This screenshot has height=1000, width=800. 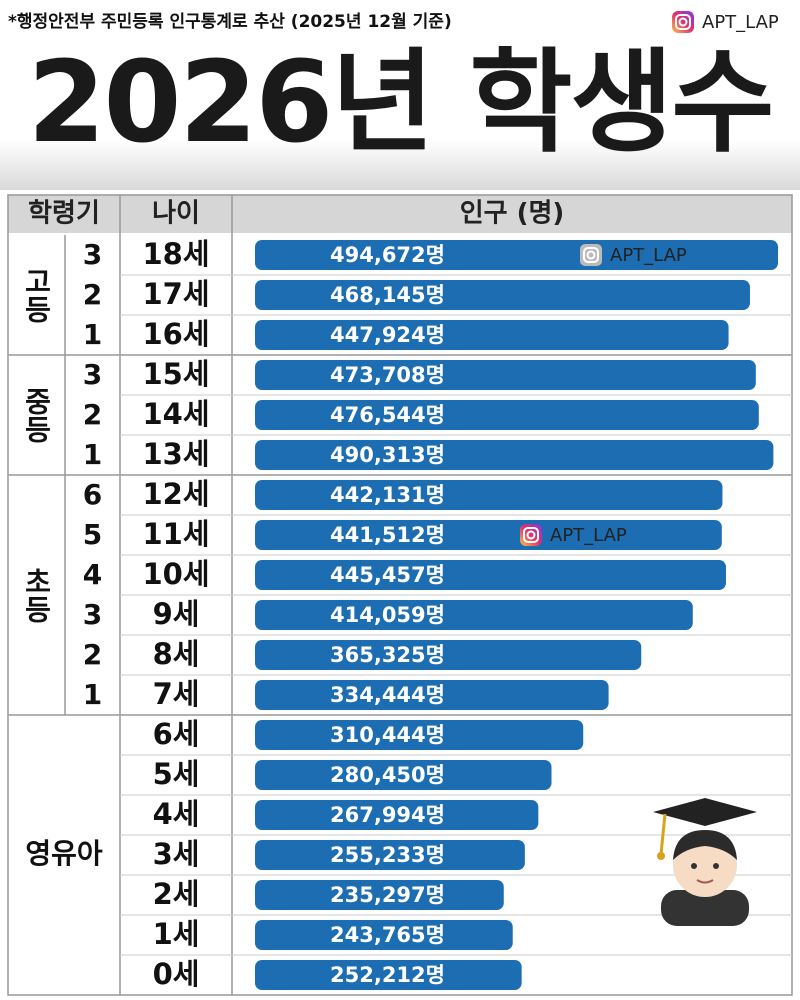 I want to click on value-label: 243,765명, so click(x=387, y=935).